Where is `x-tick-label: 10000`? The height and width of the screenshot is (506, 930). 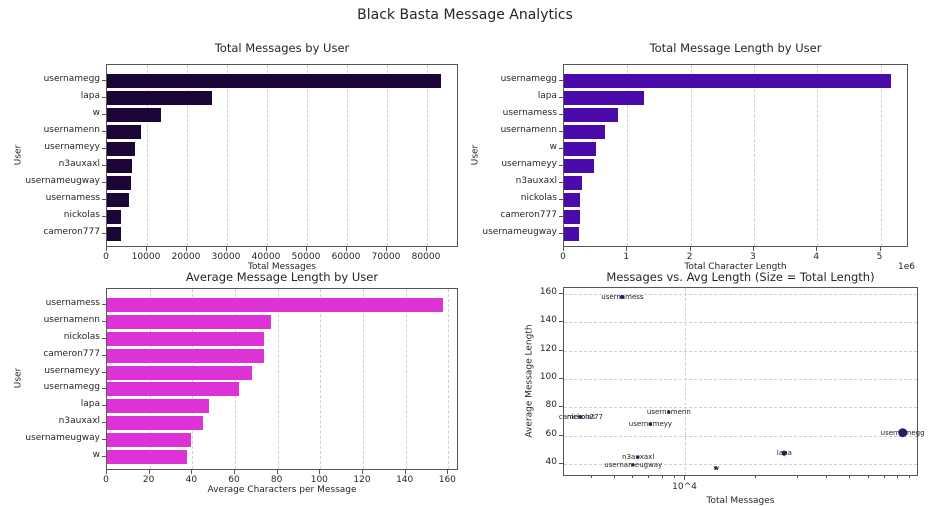 x-tick-label: 10000 is located at coordinates (146, 257).